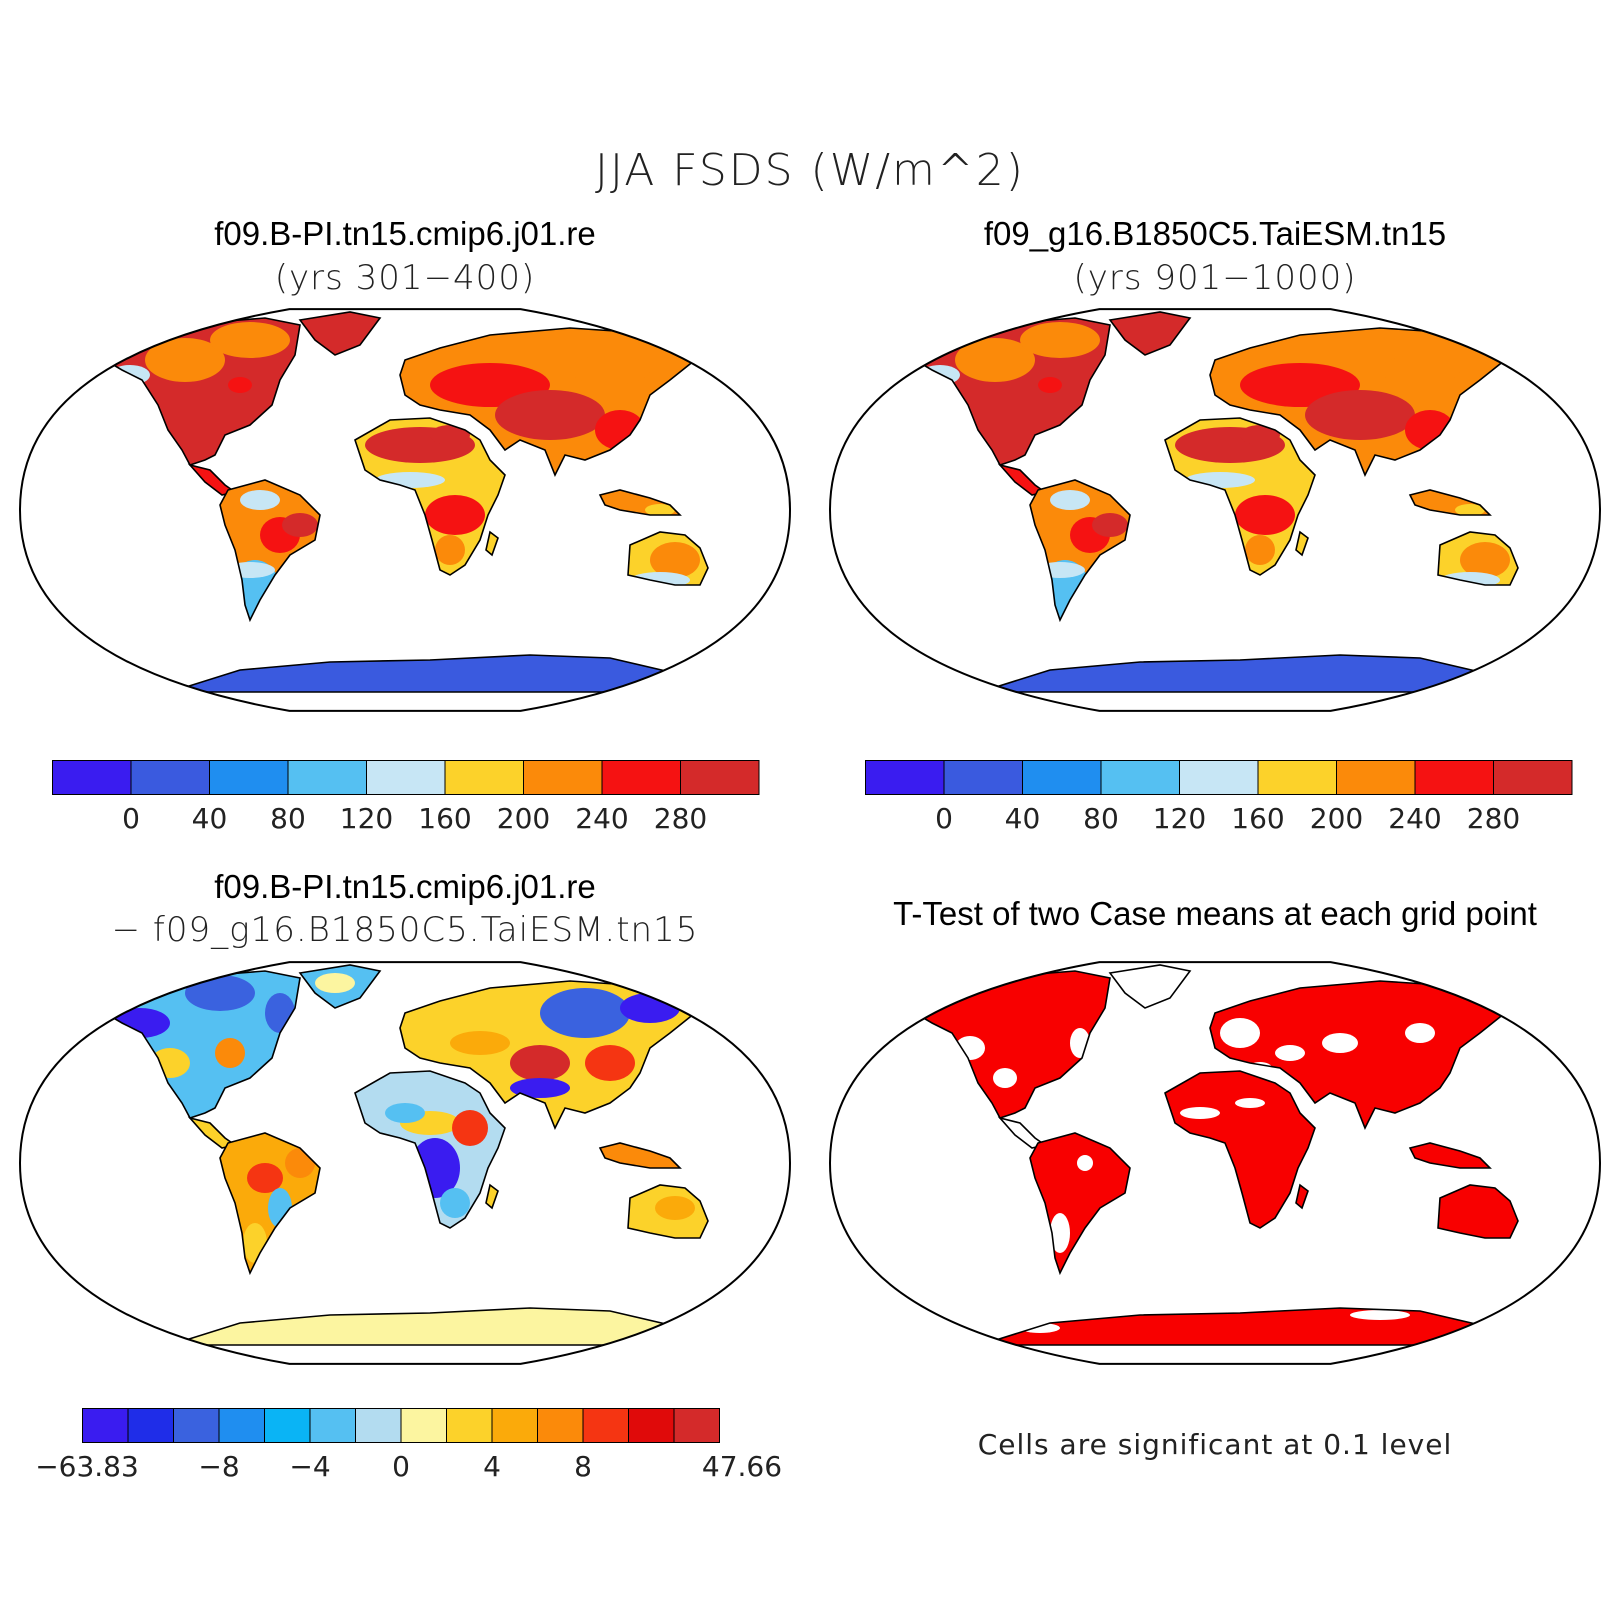 This screenshot has width=1620, height=1620. Describe the element at coordinates (408, 1445) in the screenshot. I see `colorbar-panel-3: −63.83 −8 −4 0 4 8 47.66` at that location.